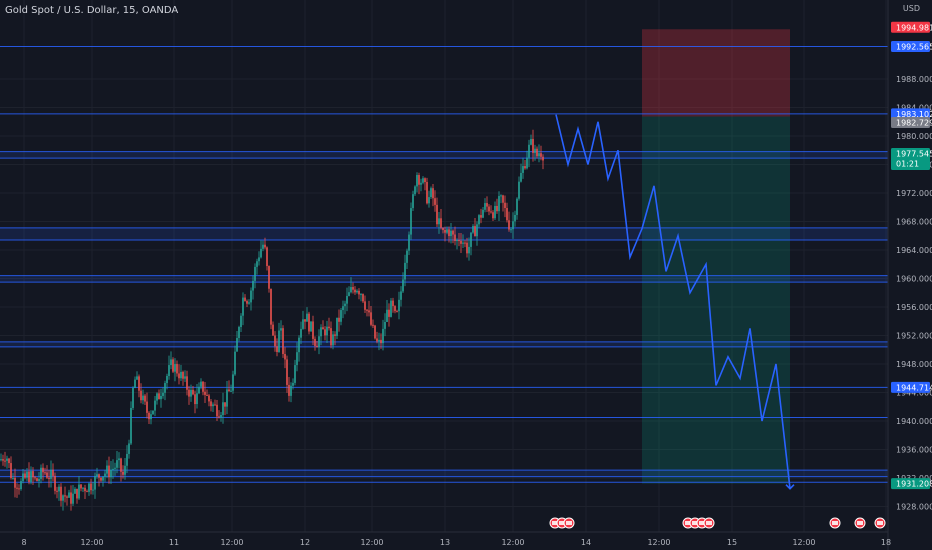 The height and width of the screenshot is (550, 932). I want to click on price-tag-value: 1983.102, so click(914, 114).